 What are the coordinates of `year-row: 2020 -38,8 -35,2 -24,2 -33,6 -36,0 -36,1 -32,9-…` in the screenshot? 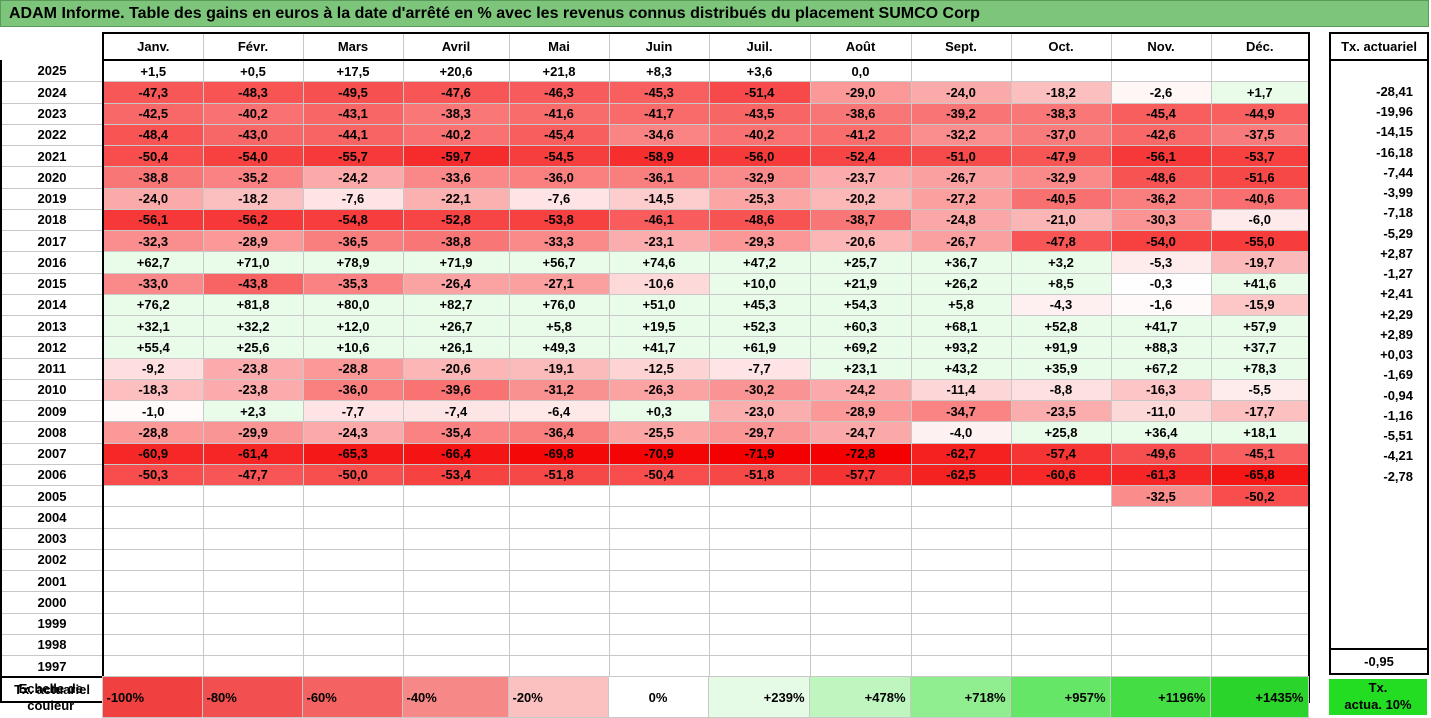 It's located at (655, 177).